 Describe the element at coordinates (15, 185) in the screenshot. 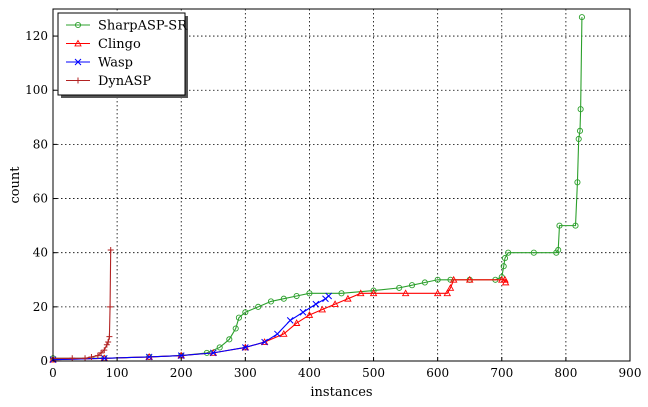

I see `y-axis-title: count` at that location.